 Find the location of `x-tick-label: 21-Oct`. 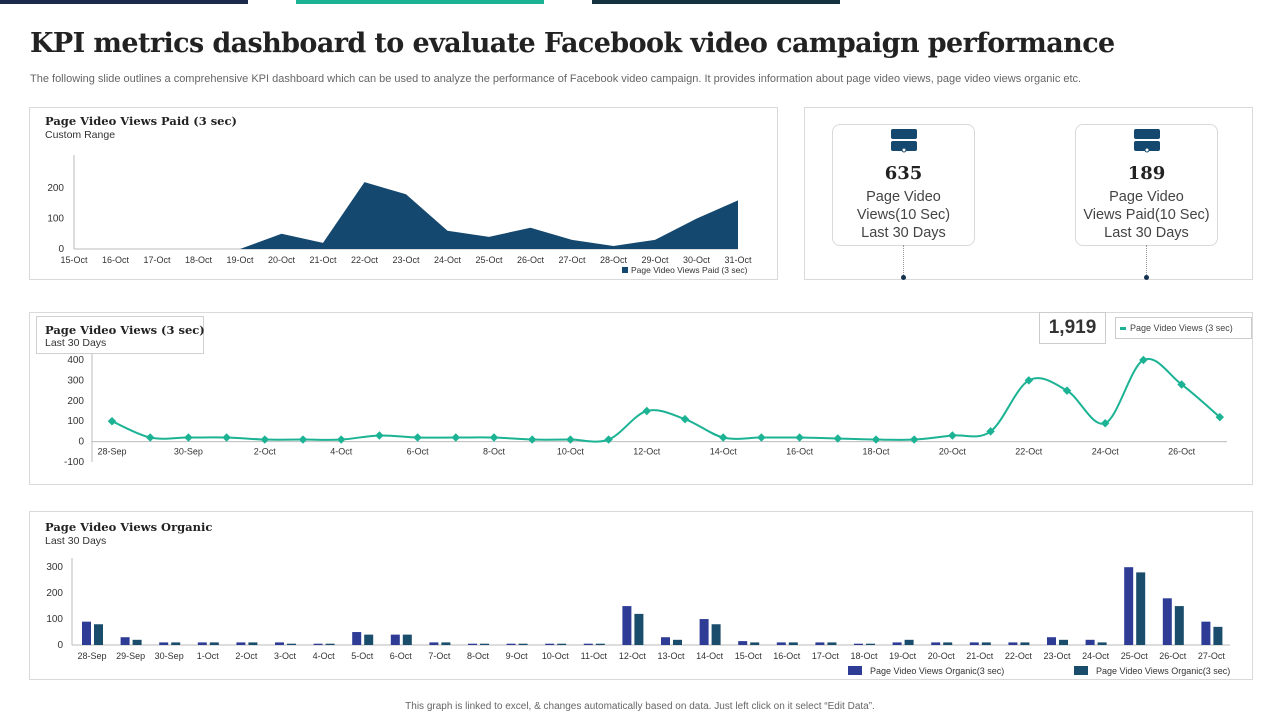

x-tick-label: 21-Oct is located at coordinates (323, 260).